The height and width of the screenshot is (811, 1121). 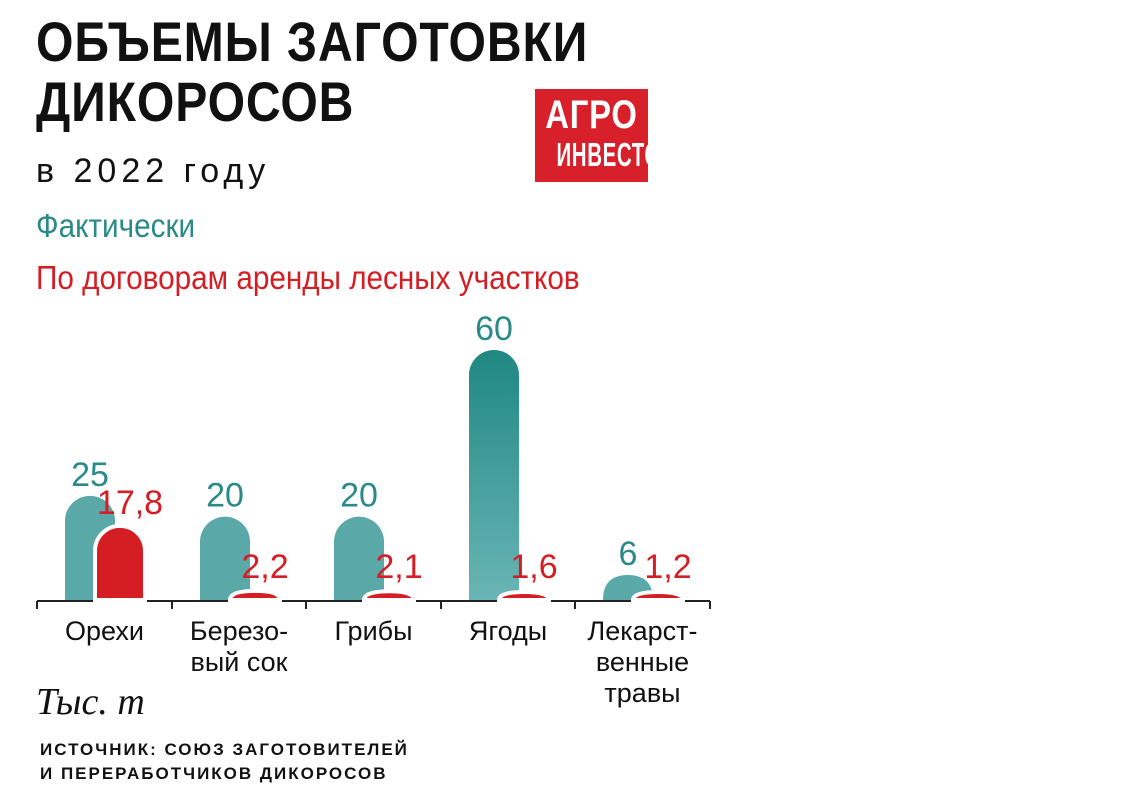 I want to click on category-label: Лекарст-, so click(x=642, y=631).